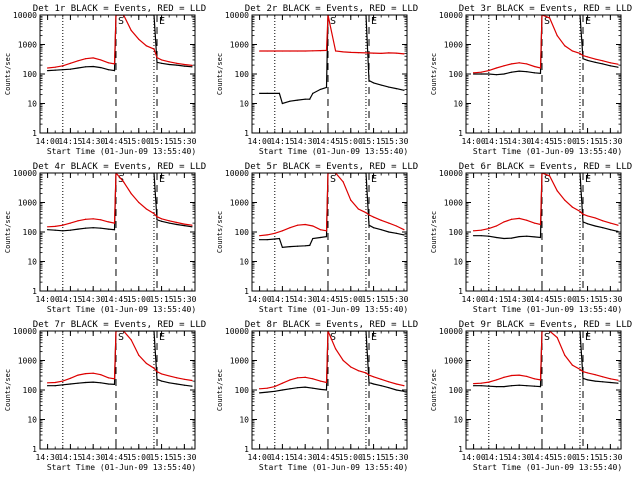  Describe the element at coordinates (496, 141) in the screenshot. I see `x-tick-label: 14:15` at that location.